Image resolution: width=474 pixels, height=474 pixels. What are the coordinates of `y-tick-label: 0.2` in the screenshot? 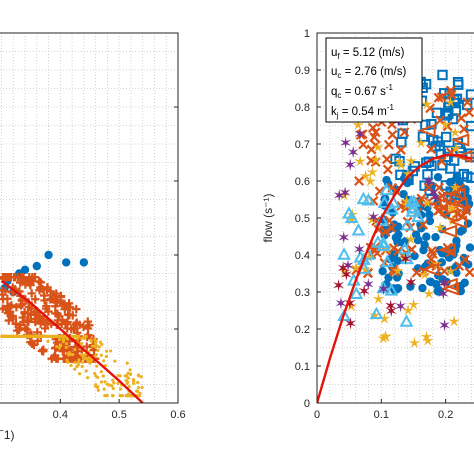 It's located at (302, 330).